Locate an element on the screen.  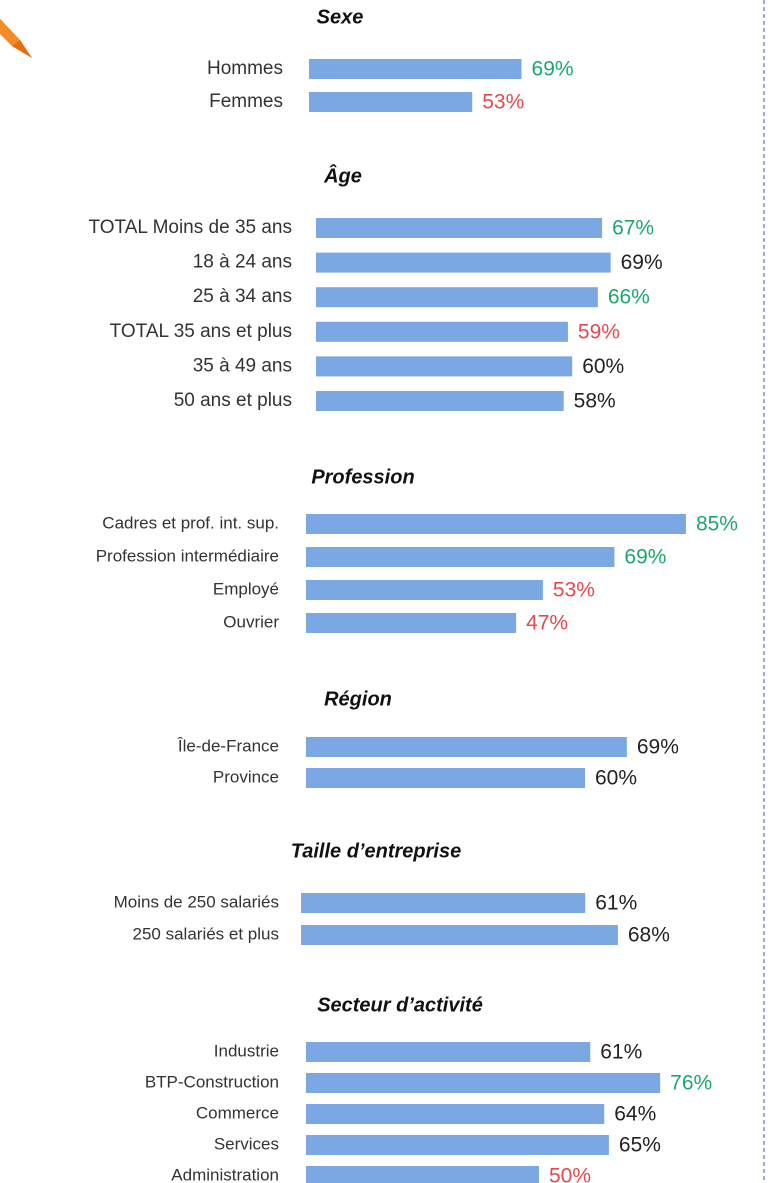
chart-title: Région is located at coordinates (358, 699).